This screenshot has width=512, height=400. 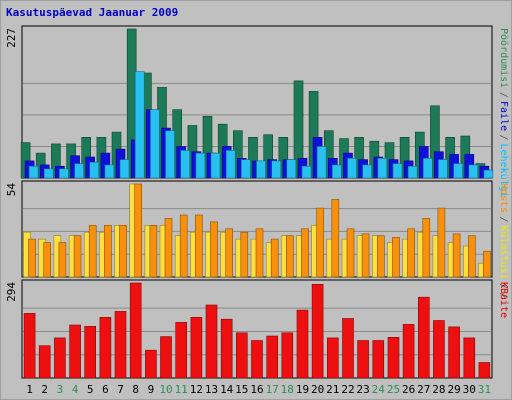 I want to click on bar-top-lehekülgi-day-27: Lehekülgi 27: 30, so click(x=427, y=168).